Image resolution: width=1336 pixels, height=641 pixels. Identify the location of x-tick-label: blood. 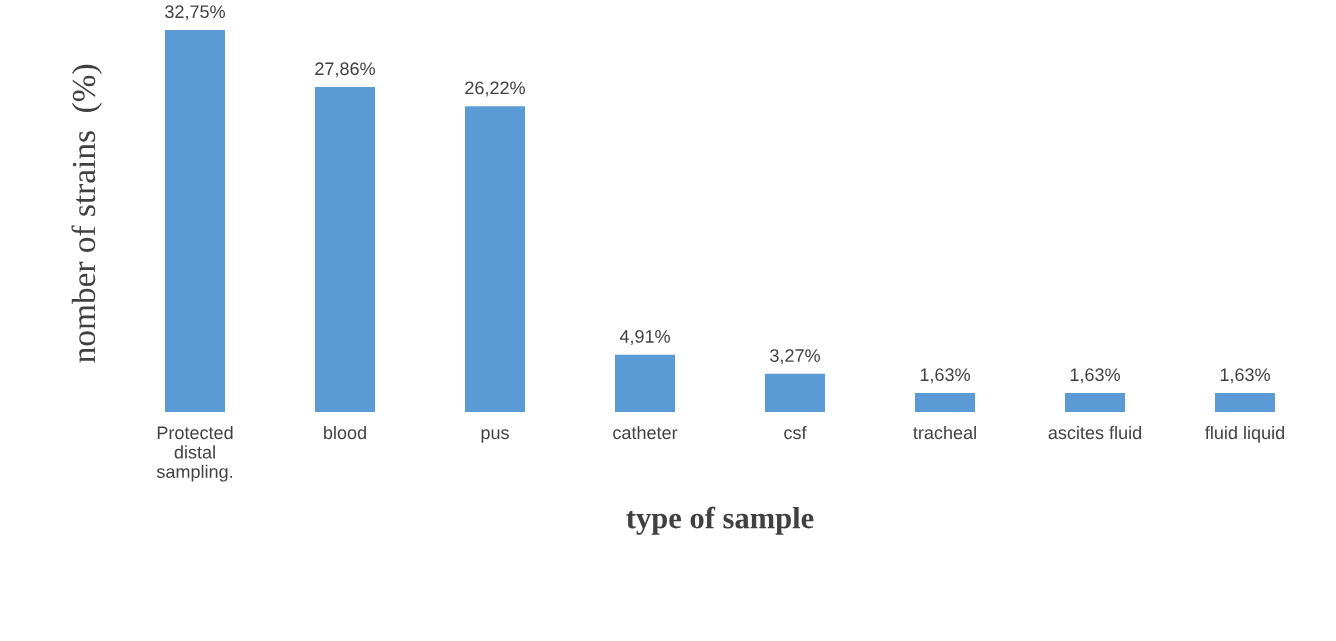
(345, 432).